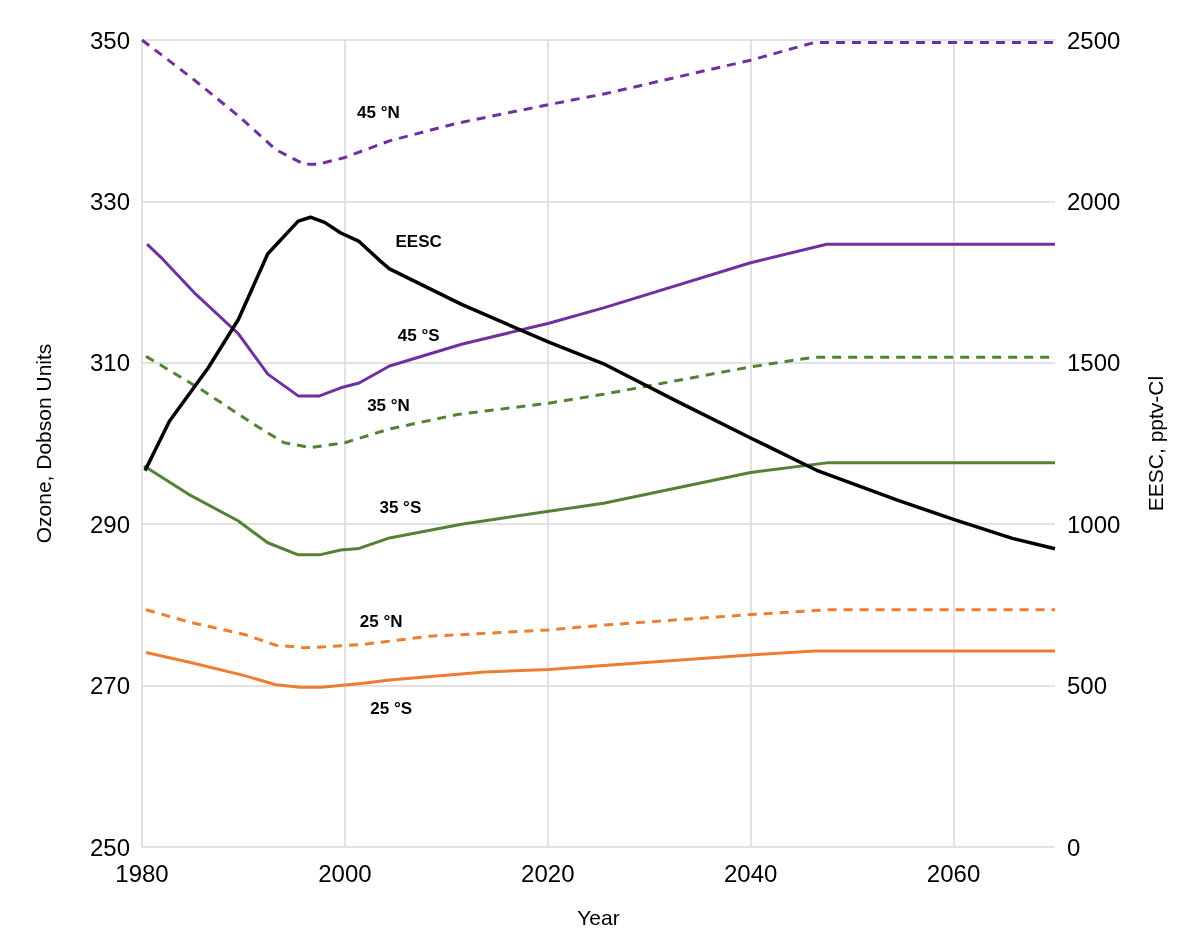 This screenshot has width=1202, height=947. What do you see at coordinates (142, 873) in the screenshot?
I see `x-tick-label: 1980` at bounding box center [142, 873].